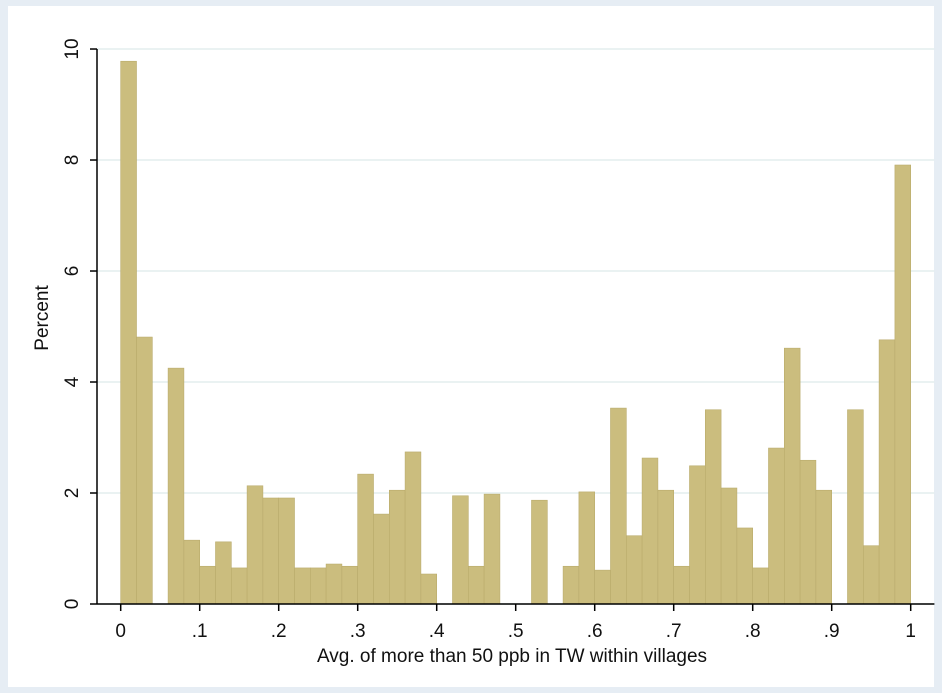 The width and height of the screenshot is (942, 693). I want to click on y-tick-label: 10, so click(72, 48).